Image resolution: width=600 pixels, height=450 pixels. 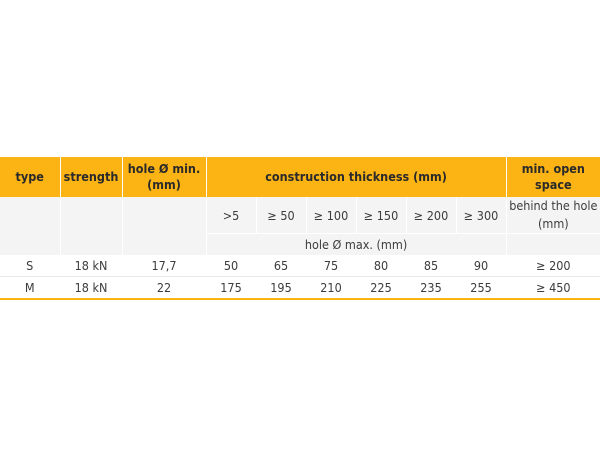 I want to click on table-row: S 18 kN 17,7 50 65 75 80 85 90 ≥ 200, so click(x=300, y=266).